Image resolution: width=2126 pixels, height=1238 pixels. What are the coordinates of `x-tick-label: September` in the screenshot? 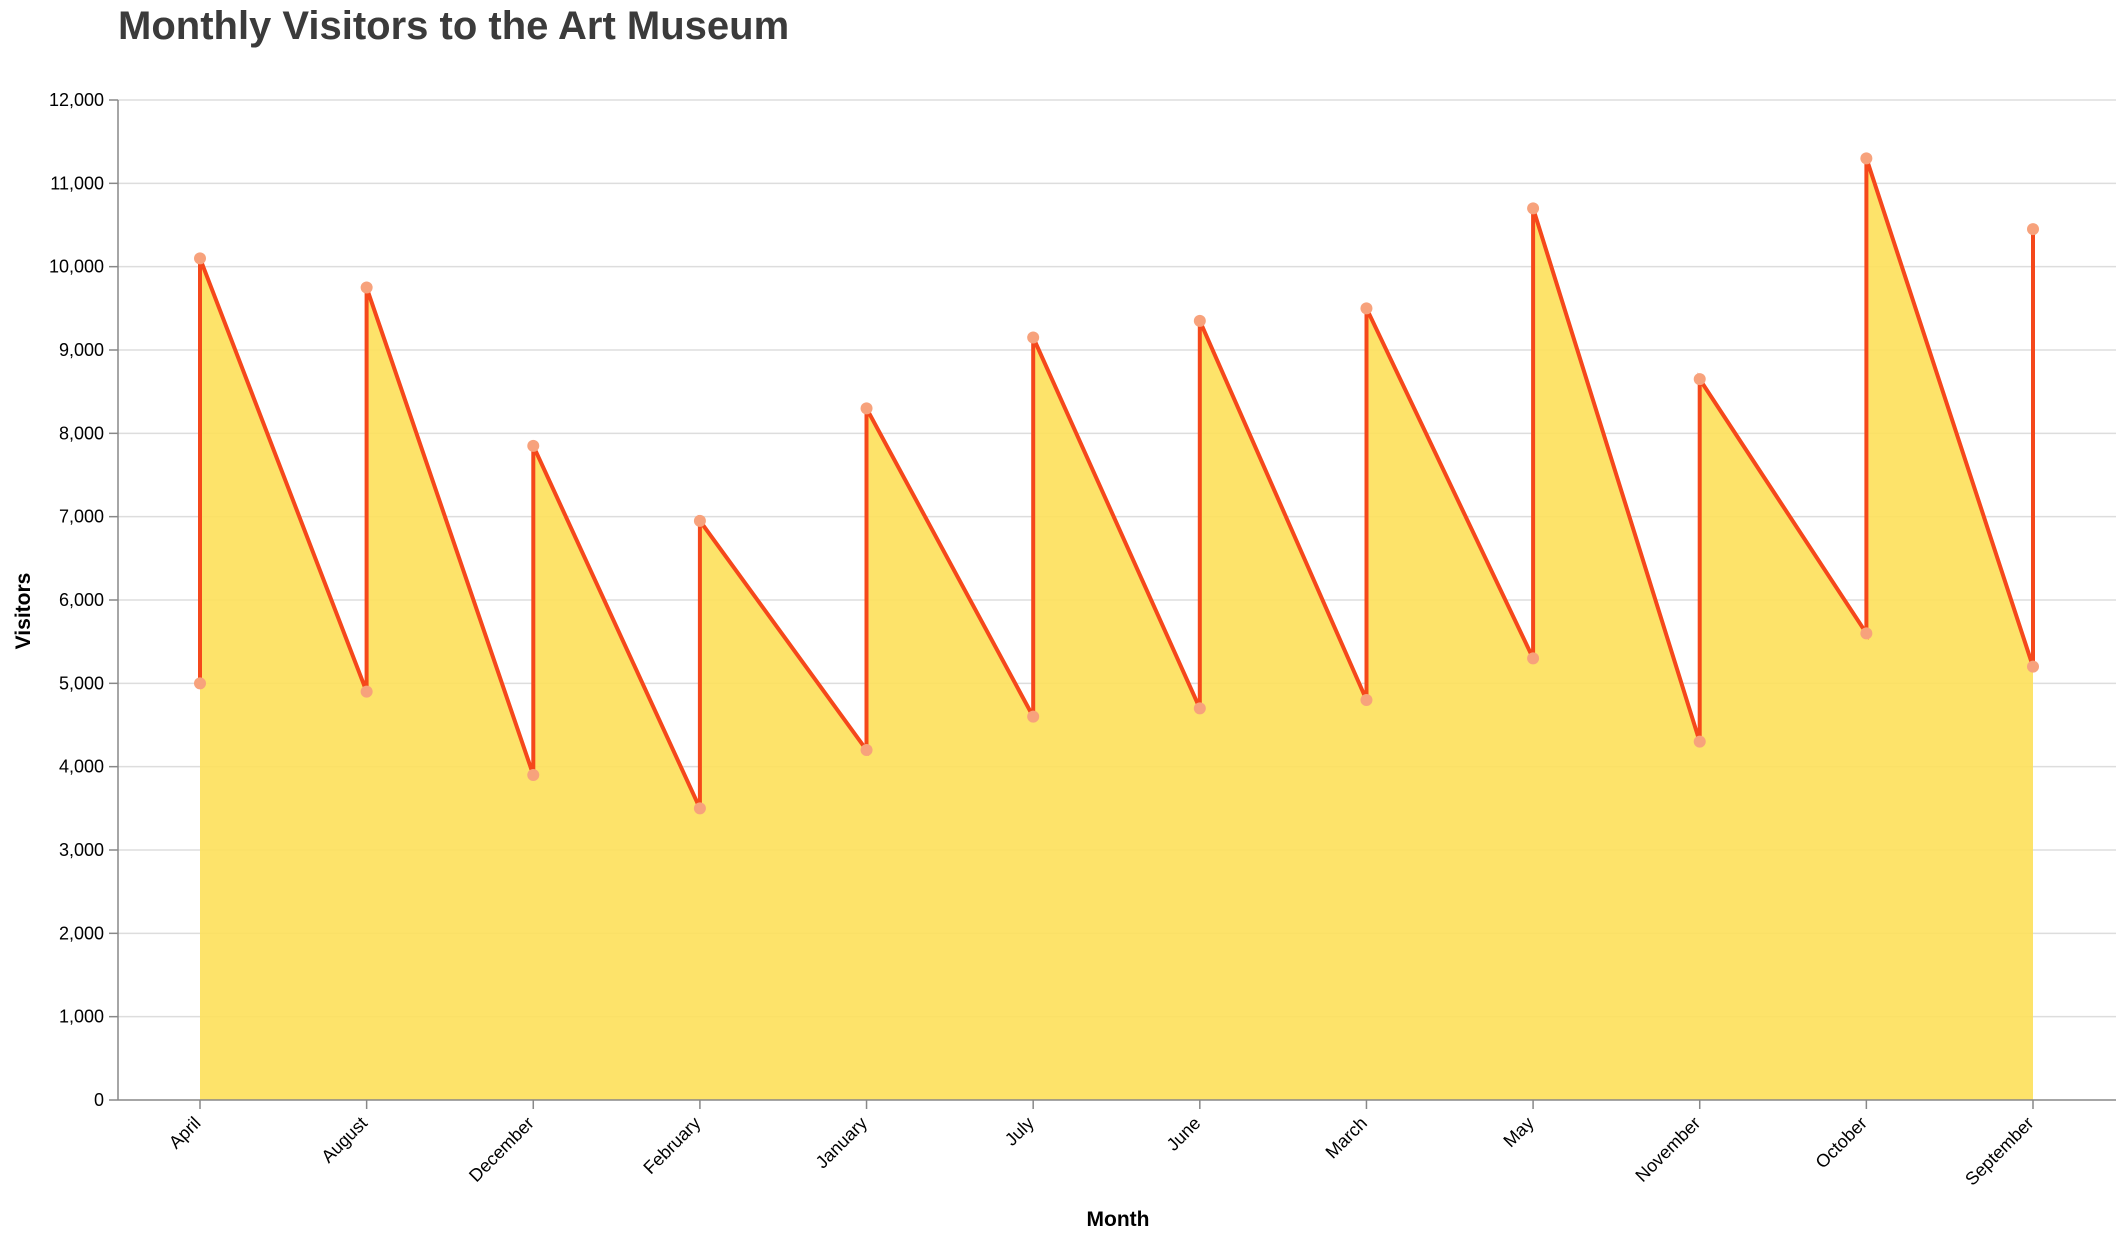 It's located at (1999, 1151).